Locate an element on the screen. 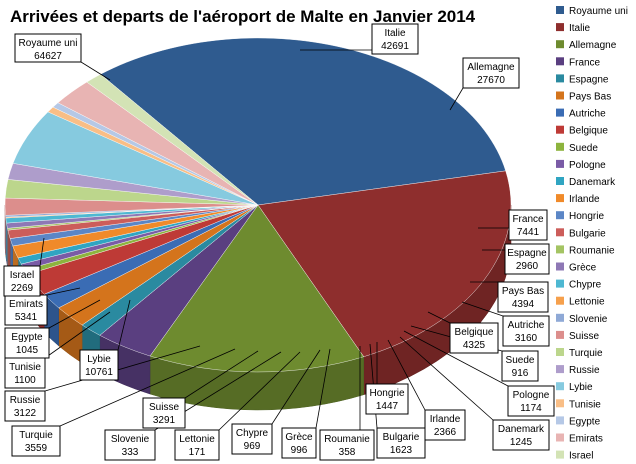  legend-item: Danemark is located at coordinates (586, 182).